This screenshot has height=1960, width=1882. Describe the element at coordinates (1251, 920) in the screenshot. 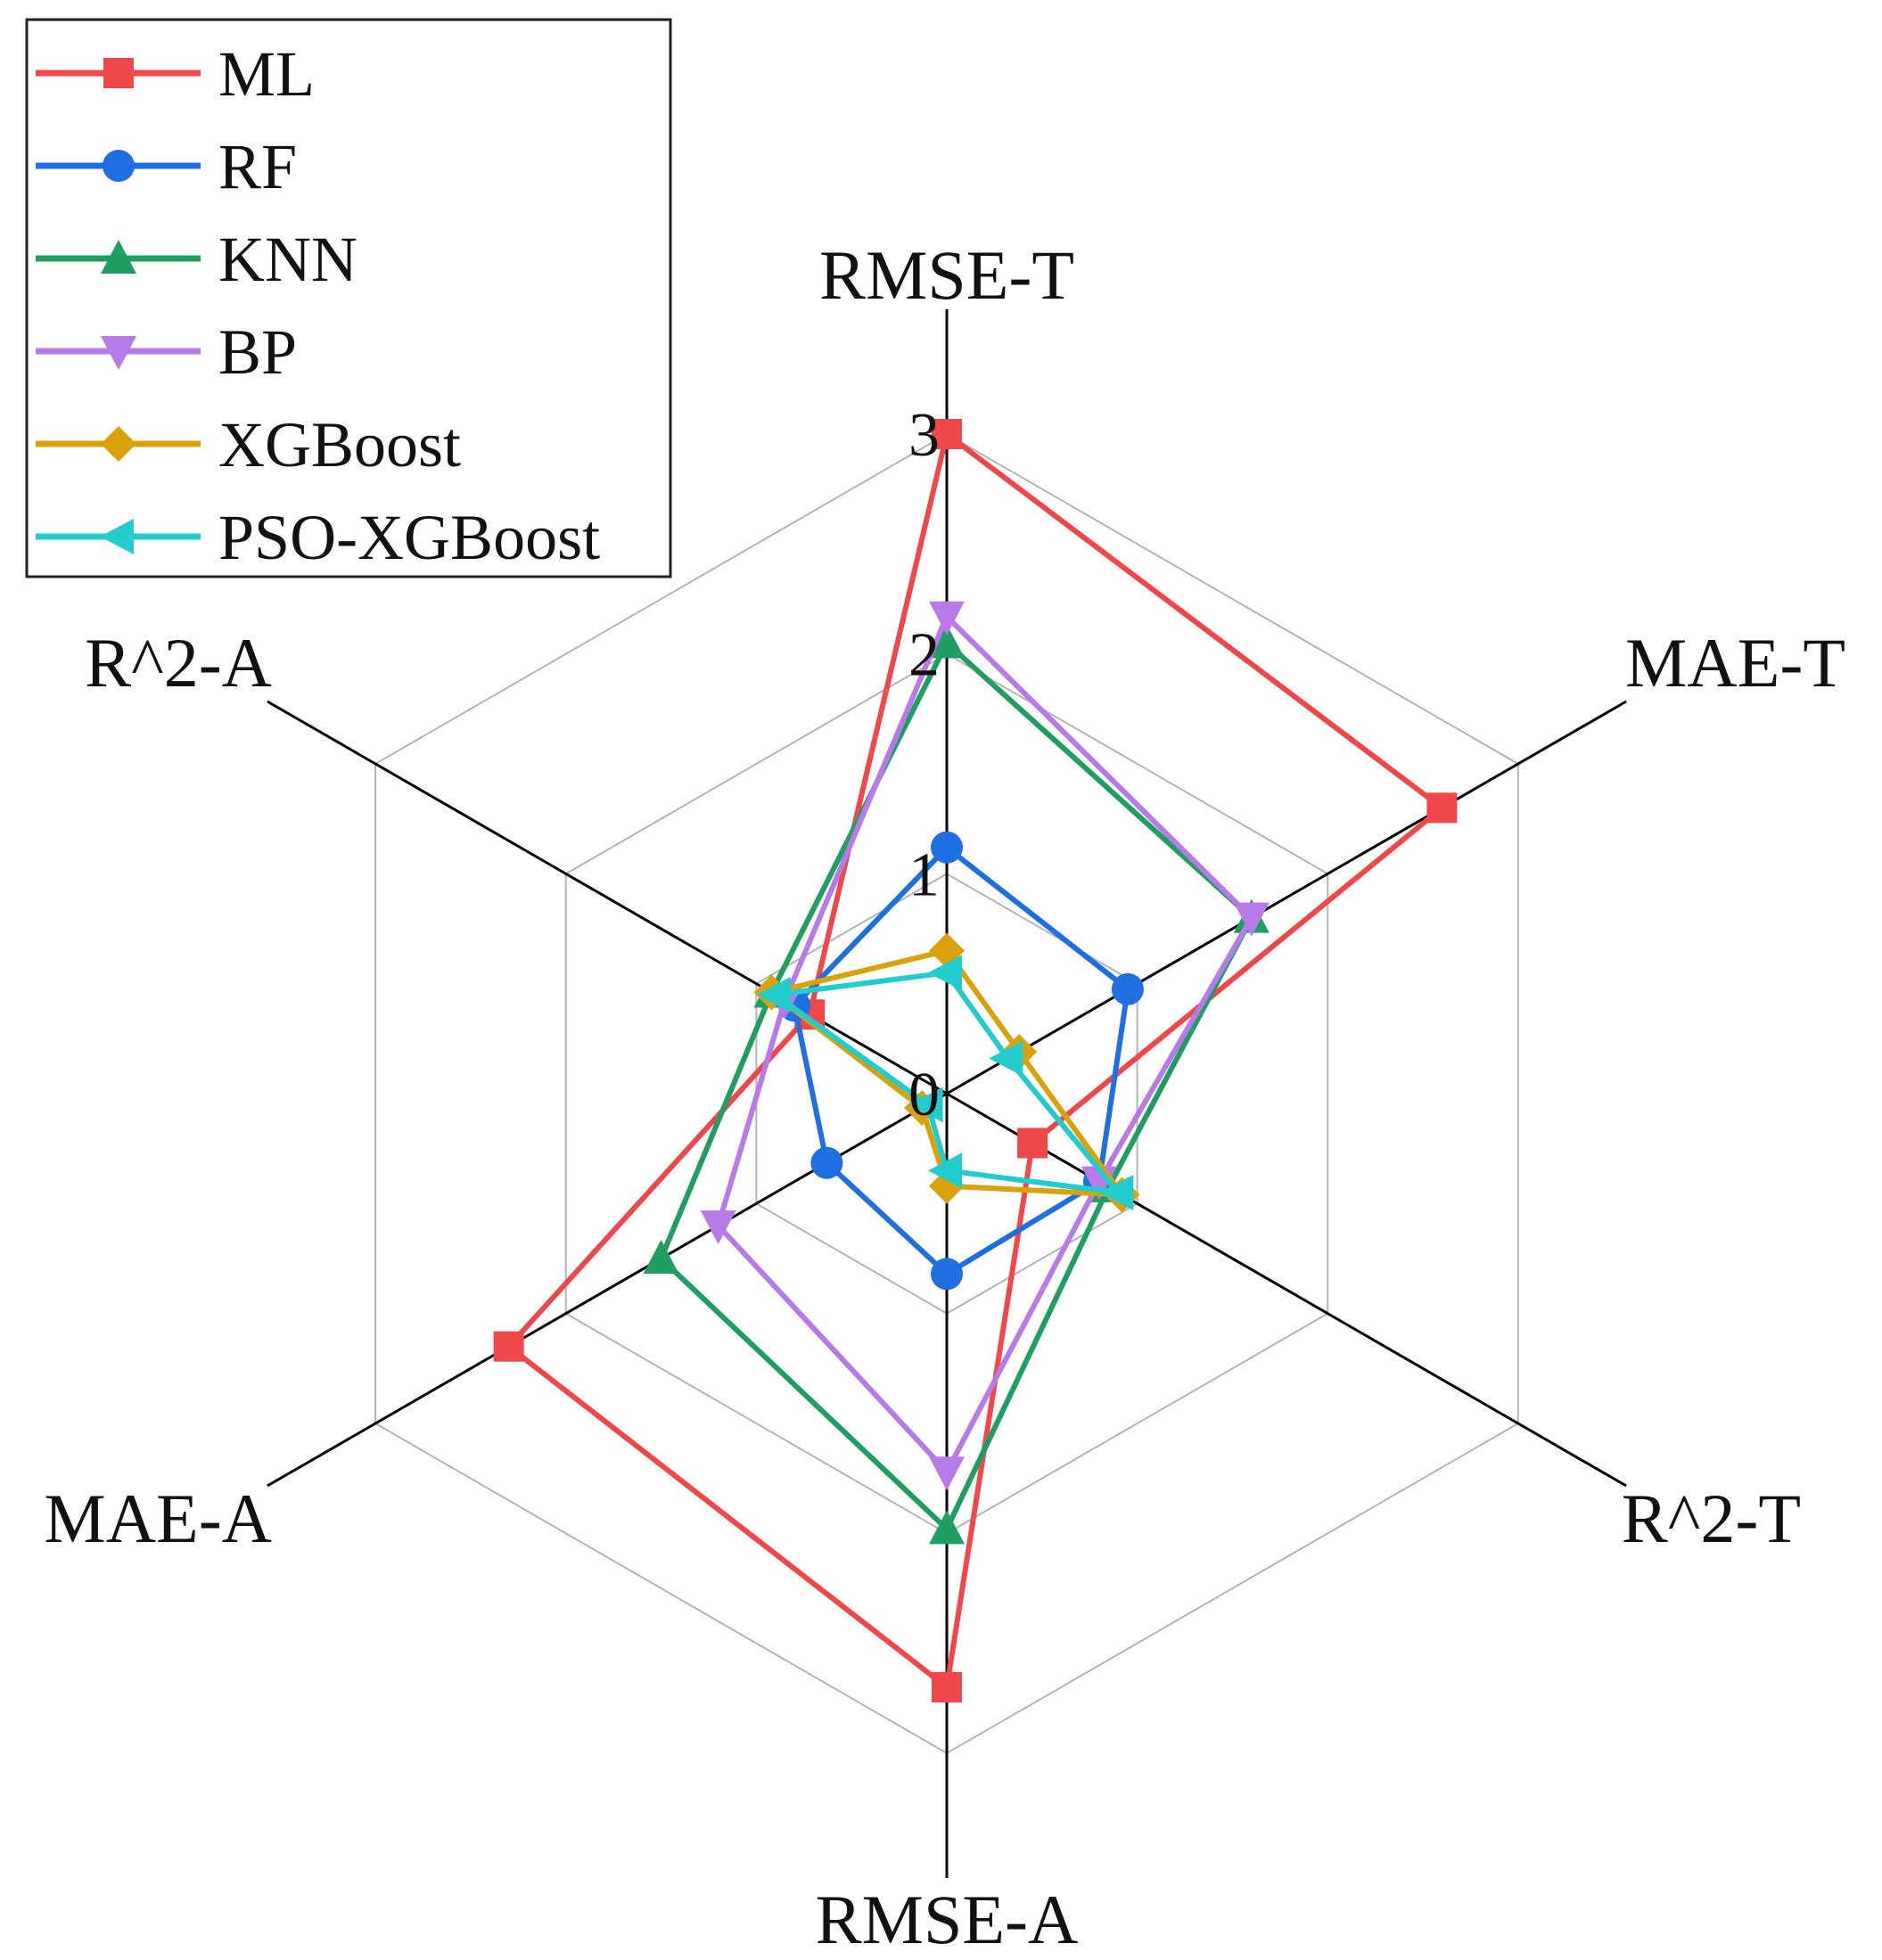

I see `data-point-bp-mae-t` at that location.